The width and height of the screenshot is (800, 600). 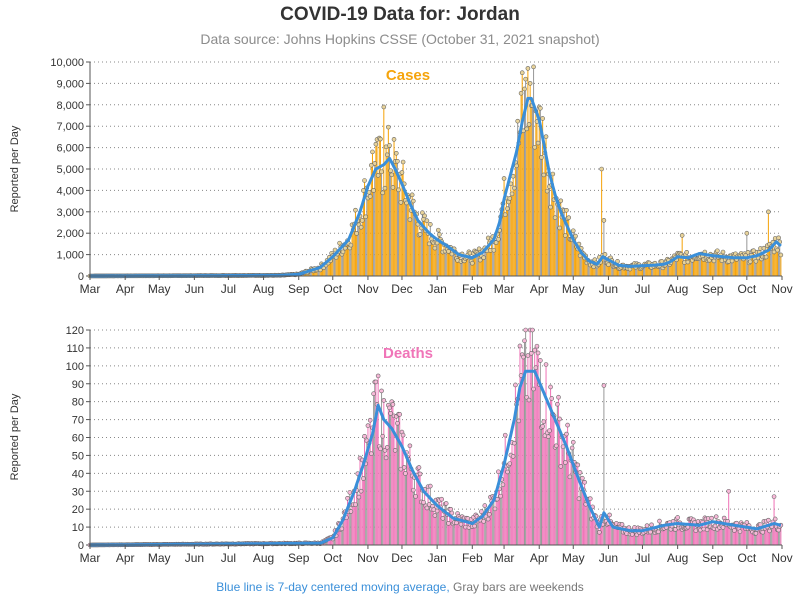 What do you see at coordinates (194, 289) in the screenshot?
I see `cases-xtick-label: Jun` at bounding box center [194, 289].